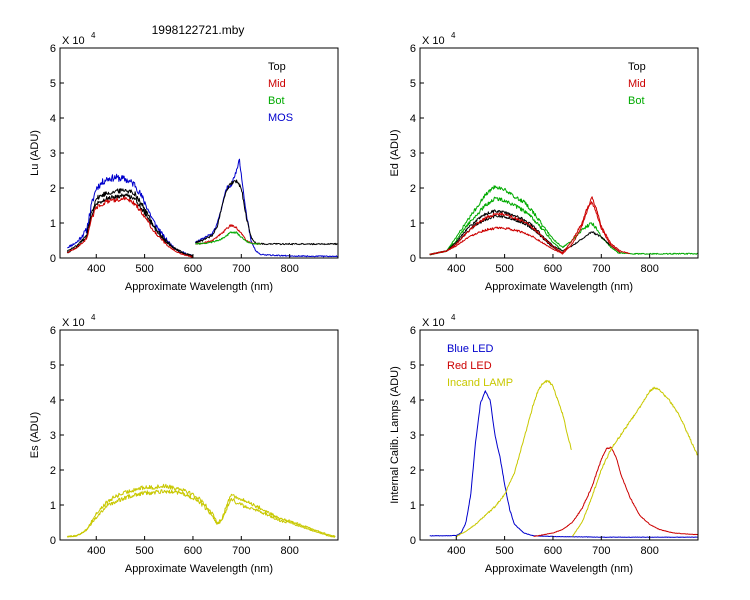 This screenshot has width=750, height=600. Describe the element at coordinates (280, 118) in the screenshot. I see `legend-entry: MOS` at that location.